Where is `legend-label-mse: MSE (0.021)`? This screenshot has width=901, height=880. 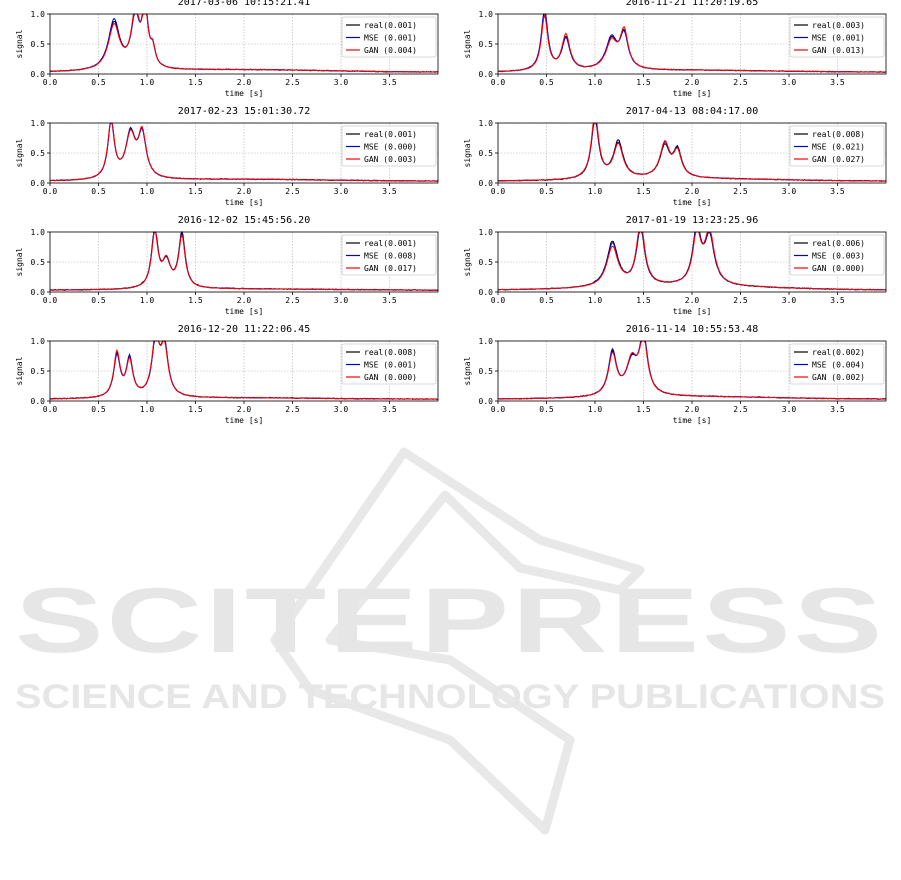
legend-label-mse: MSE (0.021) is located at coordinates (838, 147).